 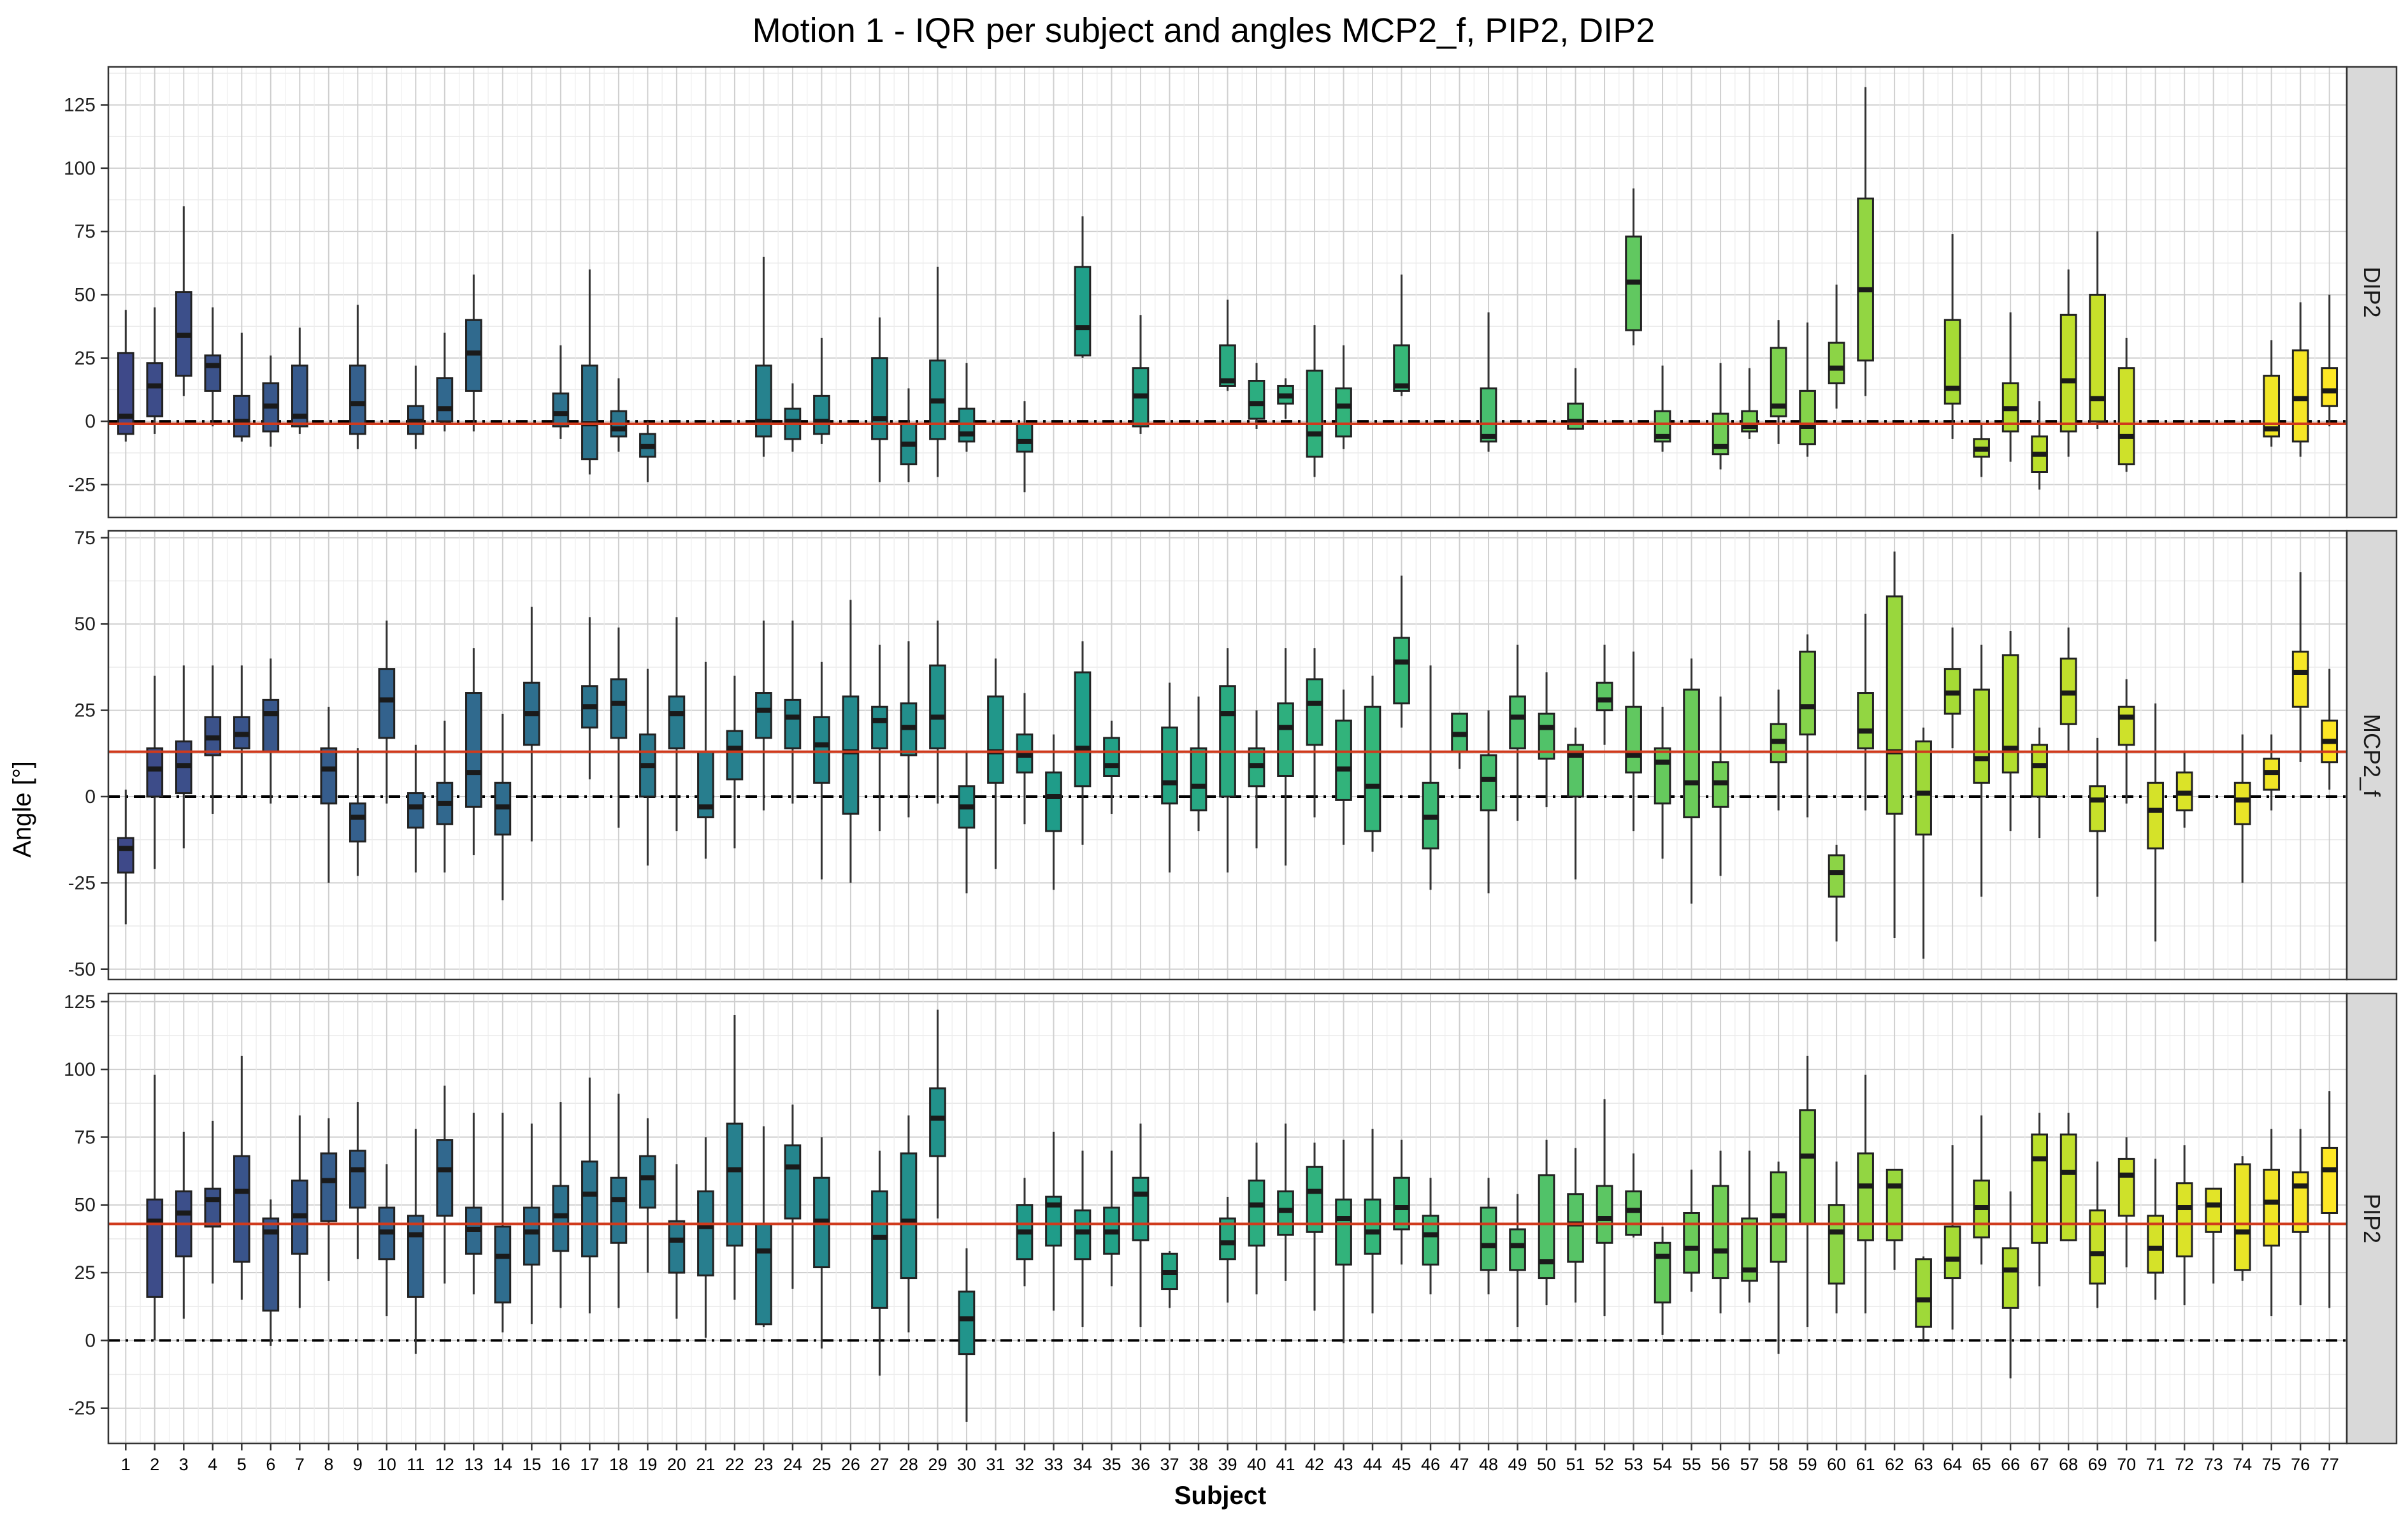 I want to click on x-tick-label: 47, so click(x=1460, y=1464).